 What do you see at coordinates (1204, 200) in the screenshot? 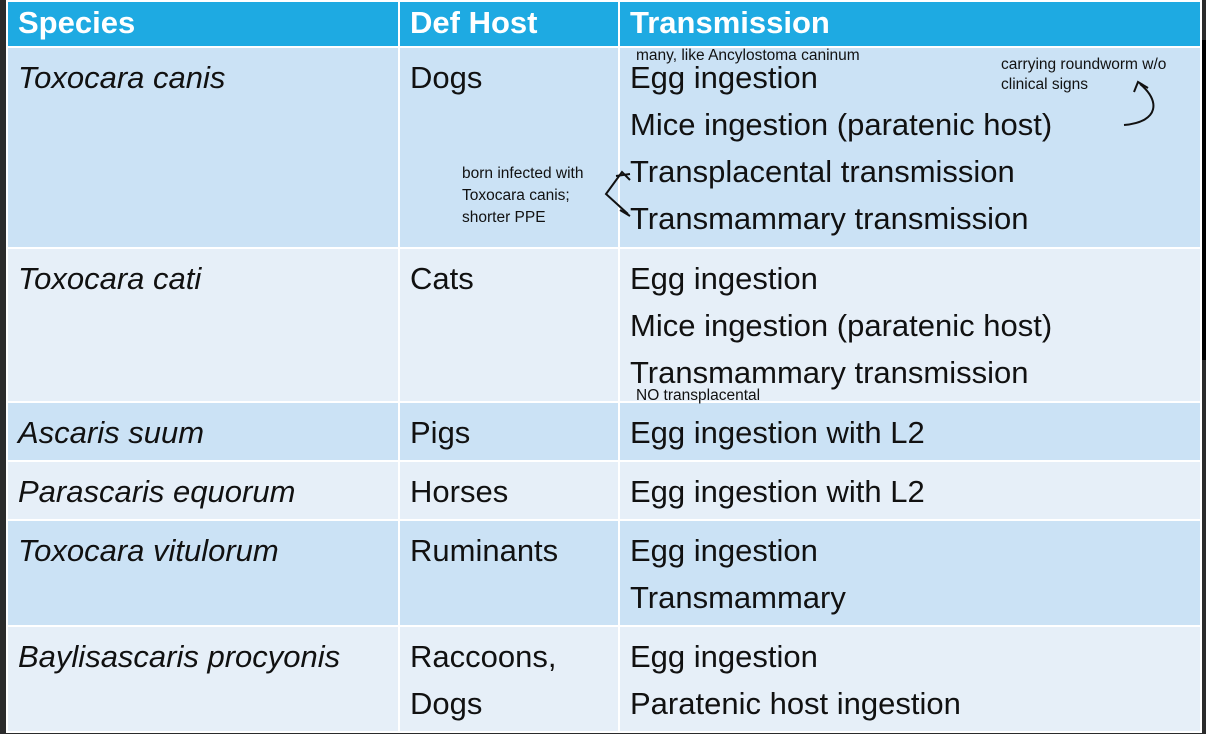
I see `window-edge` at bounding box center [1204, 200].